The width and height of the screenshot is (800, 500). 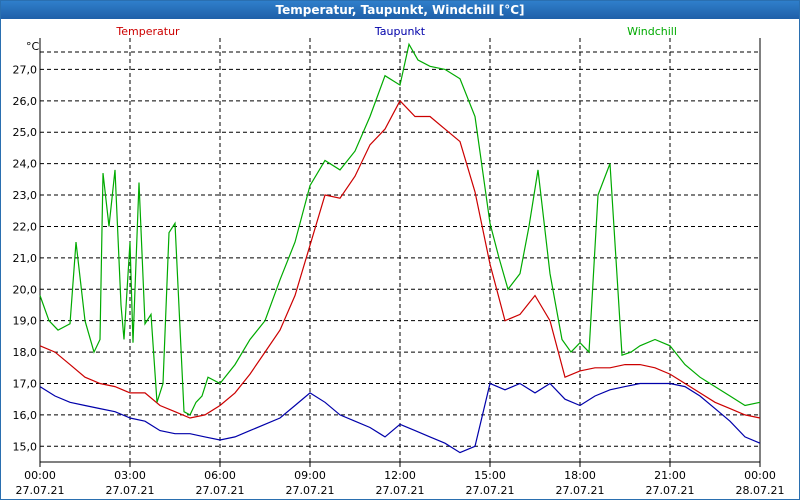 What do you see at coordinates (400, 418) in the screenshot?
I see `series-line-taupunkt` at bounding box center [400, 418].